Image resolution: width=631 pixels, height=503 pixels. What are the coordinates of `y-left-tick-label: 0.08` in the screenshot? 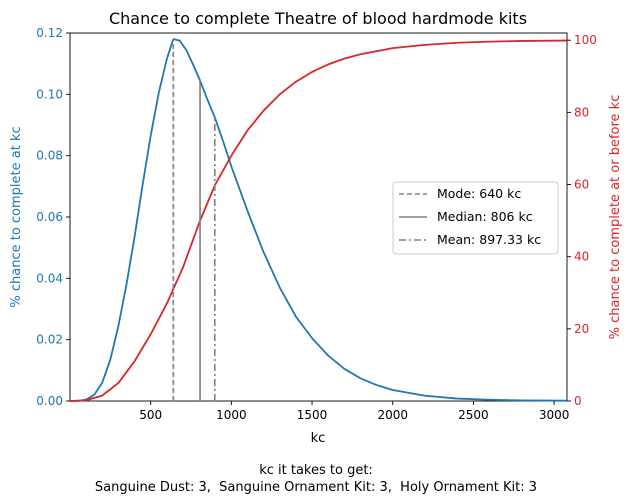 It's located at (49, 156).